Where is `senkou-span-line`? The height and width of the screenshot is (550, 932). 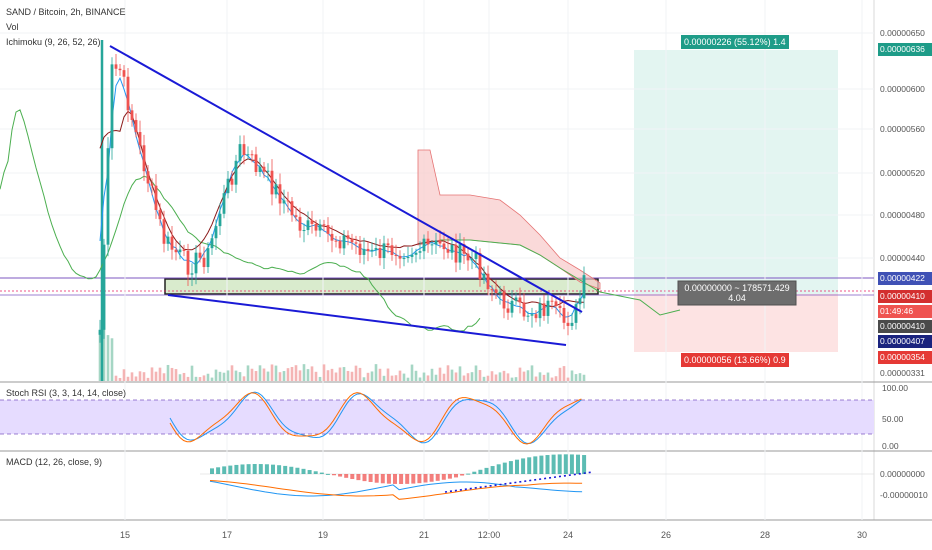
senkou-span-line is located at coordinates (560, 277).